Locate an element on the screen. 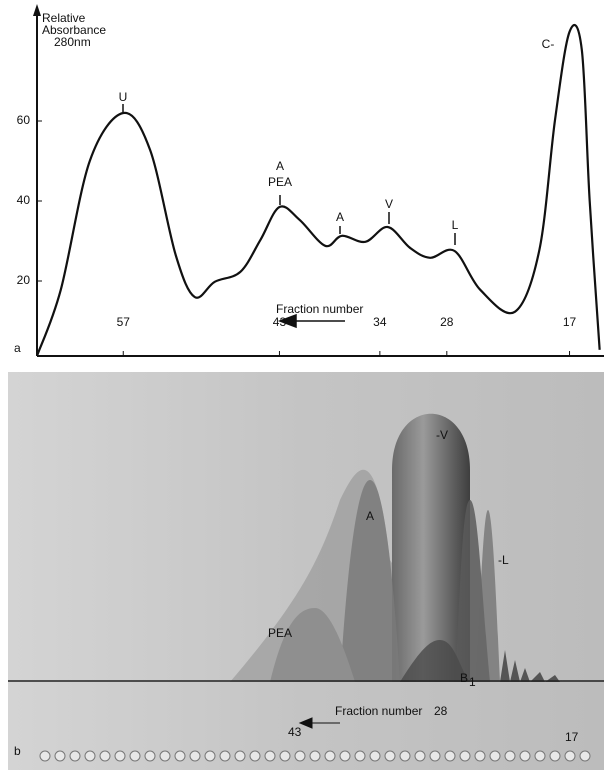 This screenshot has width=607, height=770. y-axis-label: Relative is located at coordinates (64, 18).